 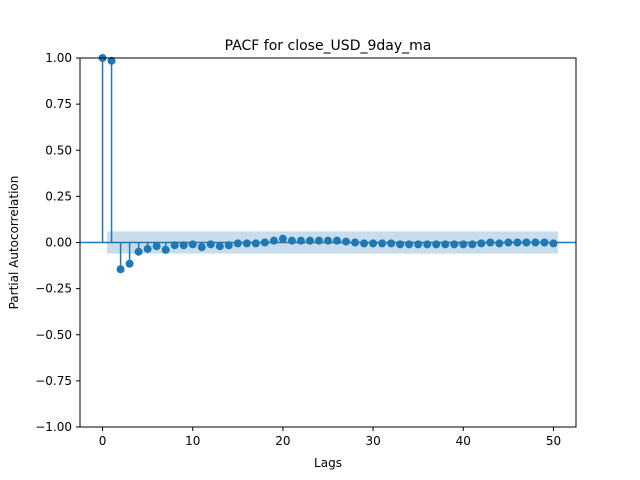 What do you see at coordinates (328, 463) in the screenshot?
I see `x-axis-label: Lags` at bounding box center [328, 463].